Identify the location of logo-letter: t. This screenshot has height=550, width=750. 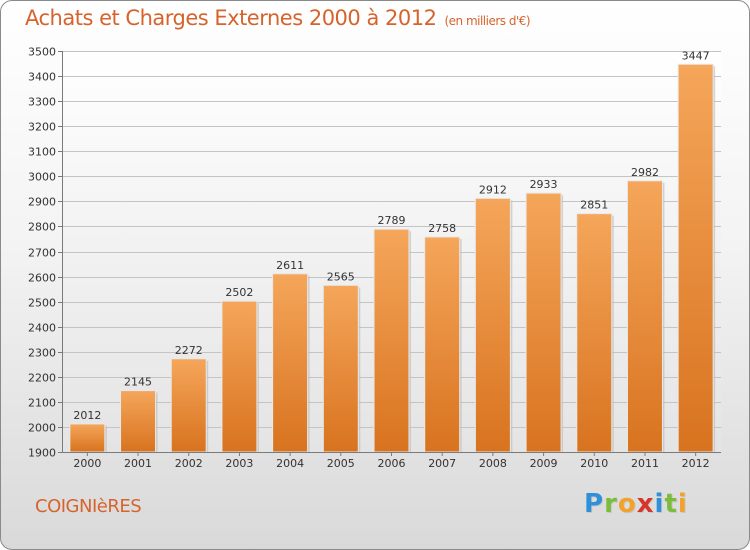
(671, 504).